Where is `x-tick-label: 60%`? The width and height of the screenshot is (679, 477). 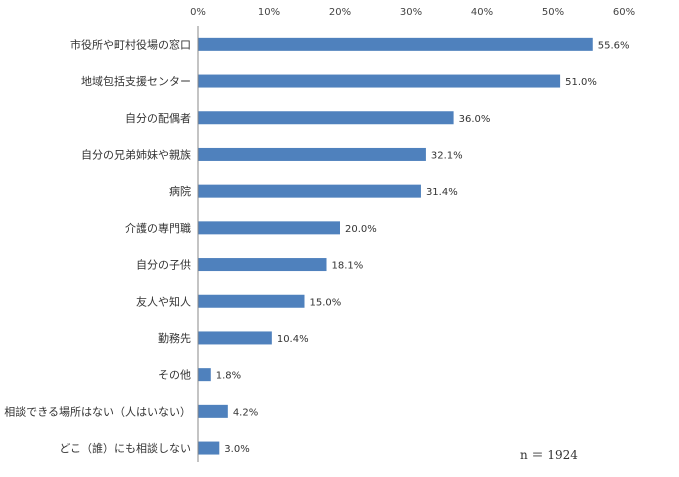 x-tick-label: 60% is located at coordinates (624, 12).